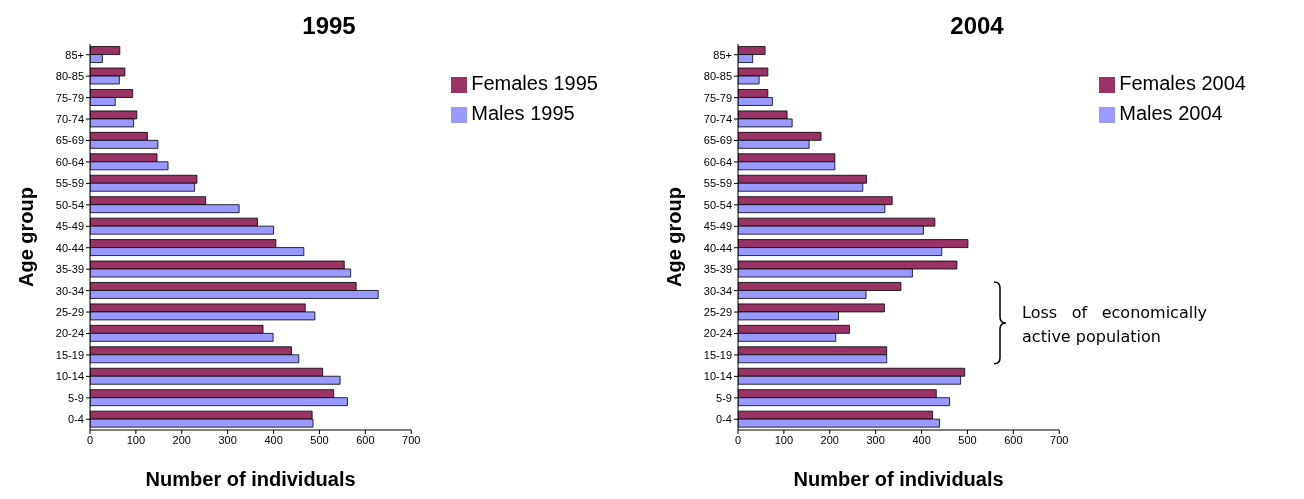 The width and height of the screenshot is (1304, 499). Describe the element at coordinates (1115, 324) in the screenshot. I see `annotation: Loss of economically active population` at that location.